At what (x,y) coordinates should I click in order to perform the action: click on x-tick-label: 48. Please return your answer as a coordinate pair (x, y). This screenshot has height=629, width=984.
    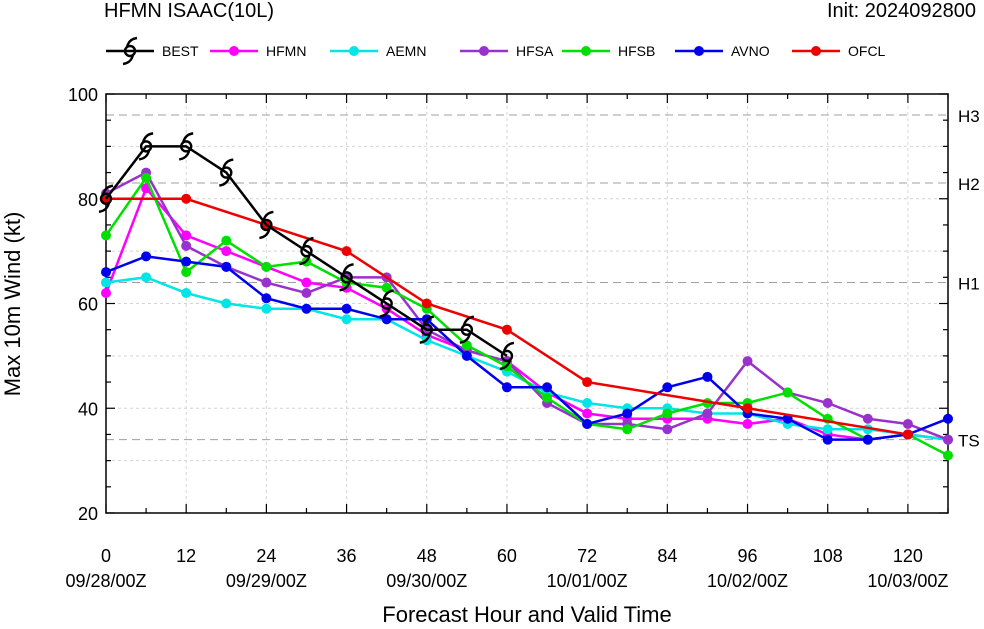
    Looking at the image, I should click on (427, 556).